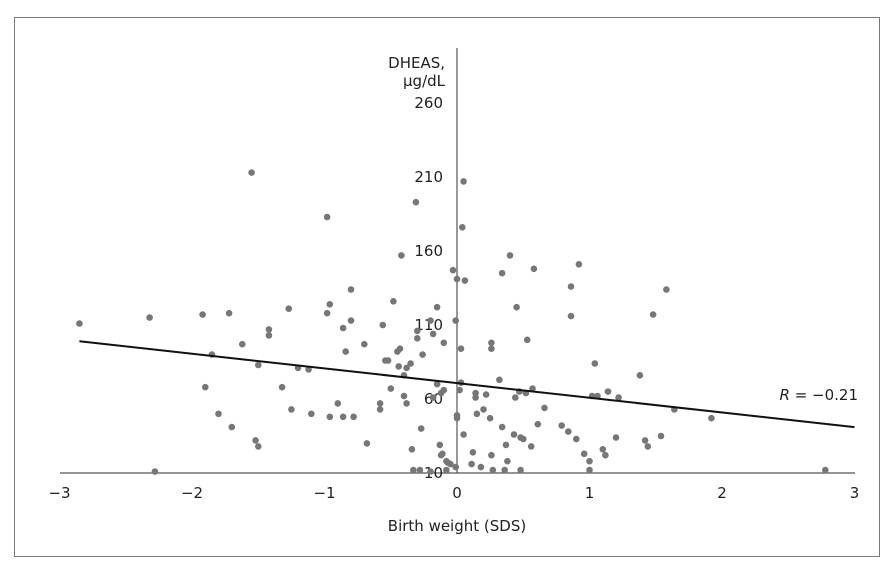 Image resolution: width=893 pixels, height=571 pixels. What do you see at coordinates (453, 493) in the screenshot?
I see `x-tick-labels: −3 −2 −1 0 1 2 3` at bounding box center [453, 493].